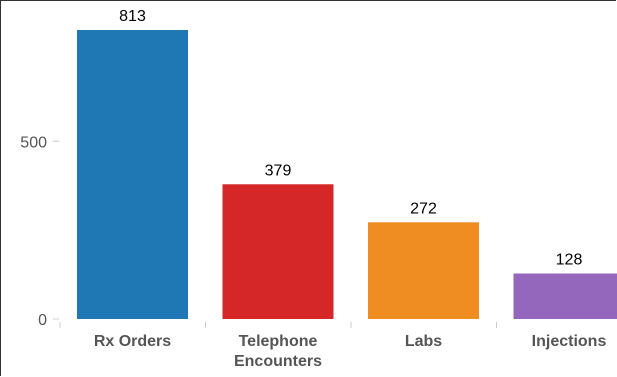 The image size is (617, 377). I want to click on y-tick-label: 0, so click(42, 320).